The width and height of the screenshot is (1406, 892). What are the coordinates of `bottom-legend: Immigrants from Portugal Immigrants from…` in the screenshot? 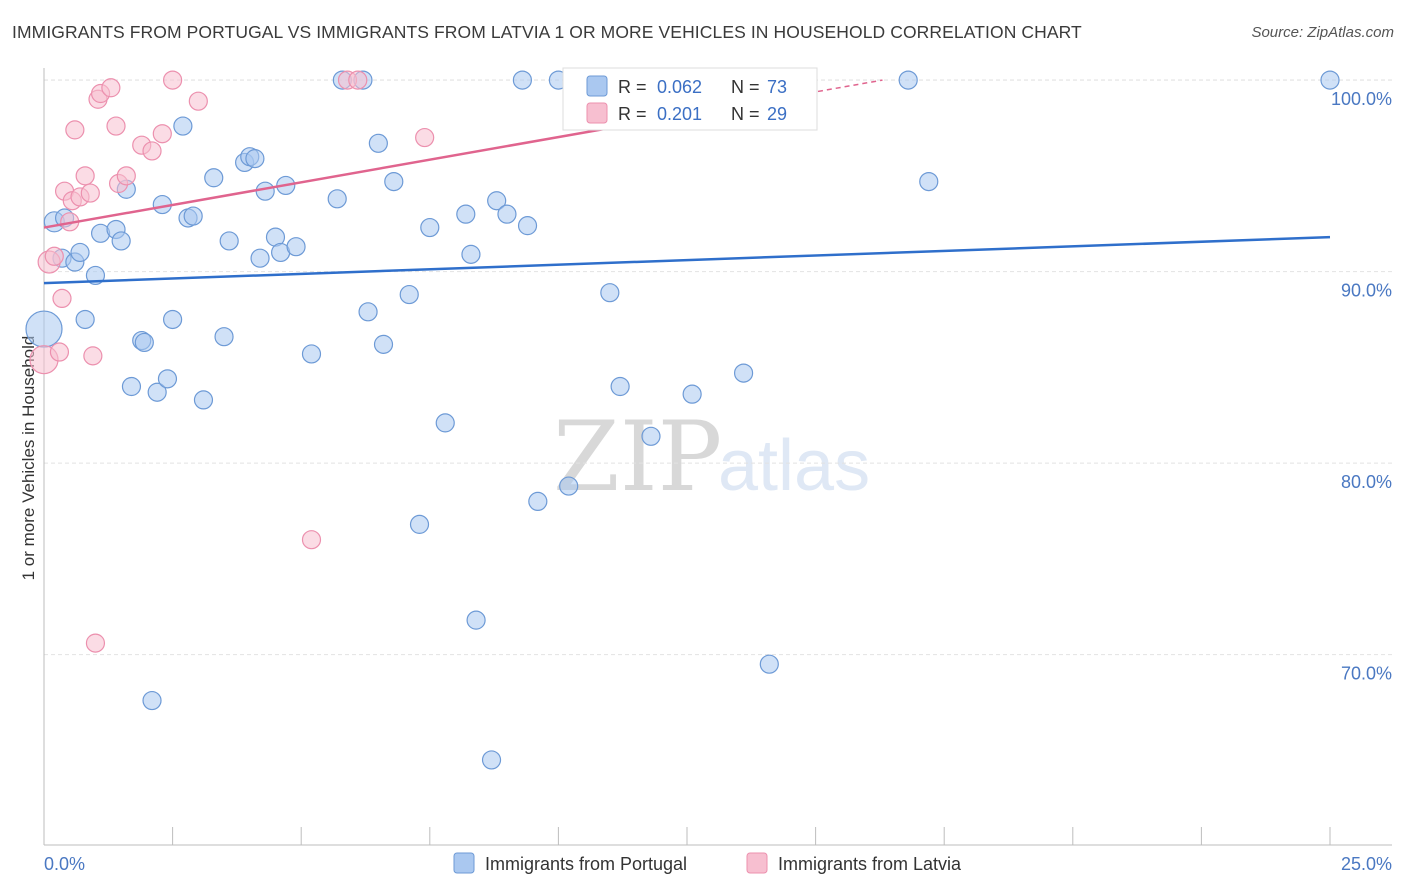 It's located at (707, 863).